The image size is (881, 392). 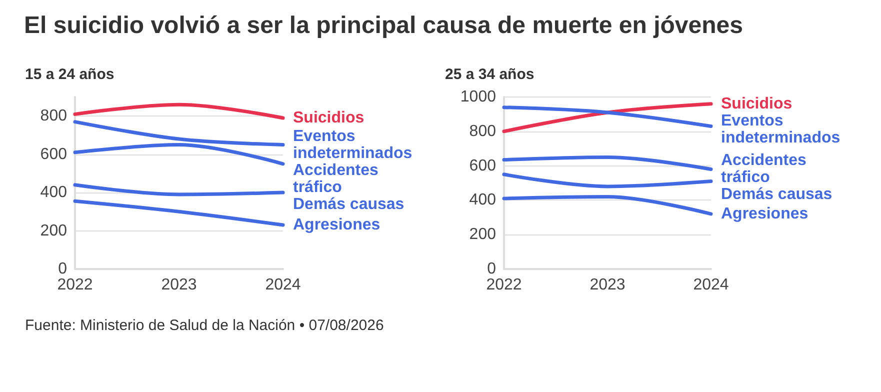 I want to click on chart-subtitle: 15 a 24 años, so click(x=69, y=74).